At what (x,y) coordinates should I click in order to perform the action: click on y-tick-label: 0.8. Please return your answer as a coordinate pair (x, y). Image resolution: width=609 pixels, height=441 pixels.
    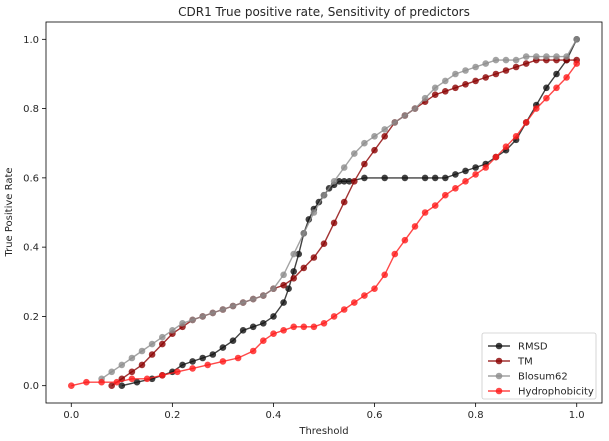
    Looking at the image, I should click on (31, 109).